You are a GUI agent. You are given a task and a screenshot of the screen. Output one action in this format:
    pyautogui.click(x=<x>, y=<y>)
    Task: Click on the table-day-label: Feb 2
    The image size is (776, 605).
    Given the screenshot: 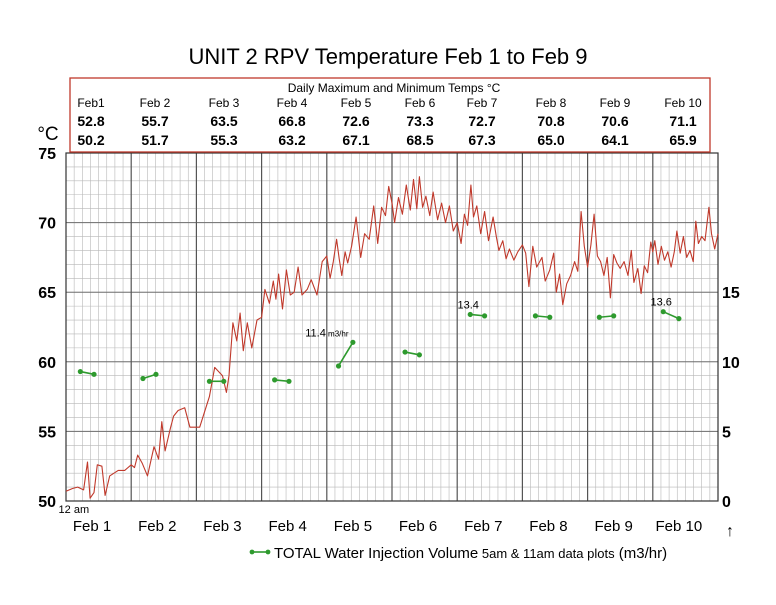 What is the action you would take?
    pyautogui.click(x=155, y=103)
    